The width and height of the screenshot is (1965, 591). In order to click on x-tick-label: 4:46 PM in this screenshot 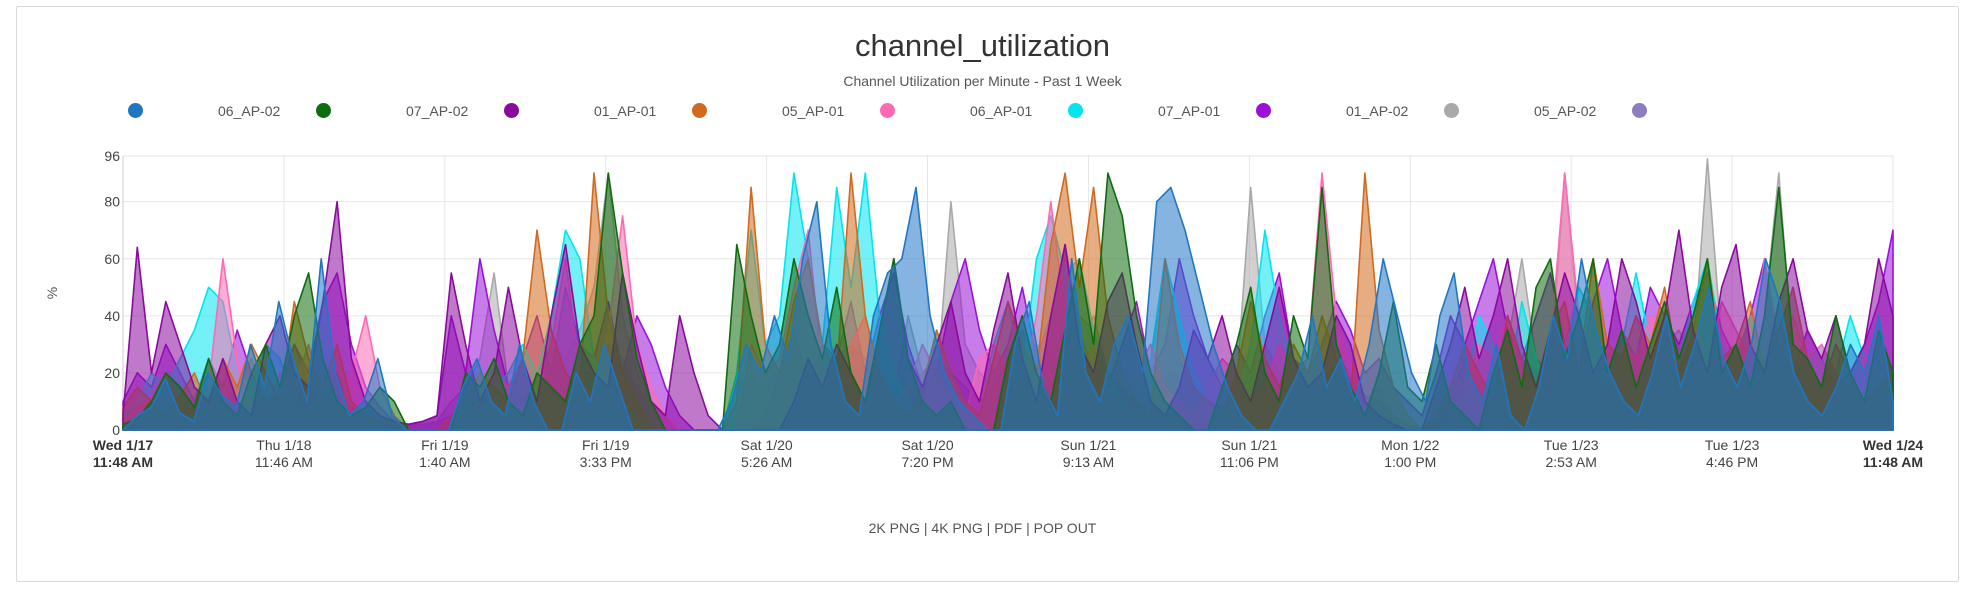, I will do `click(1732, 462)`.